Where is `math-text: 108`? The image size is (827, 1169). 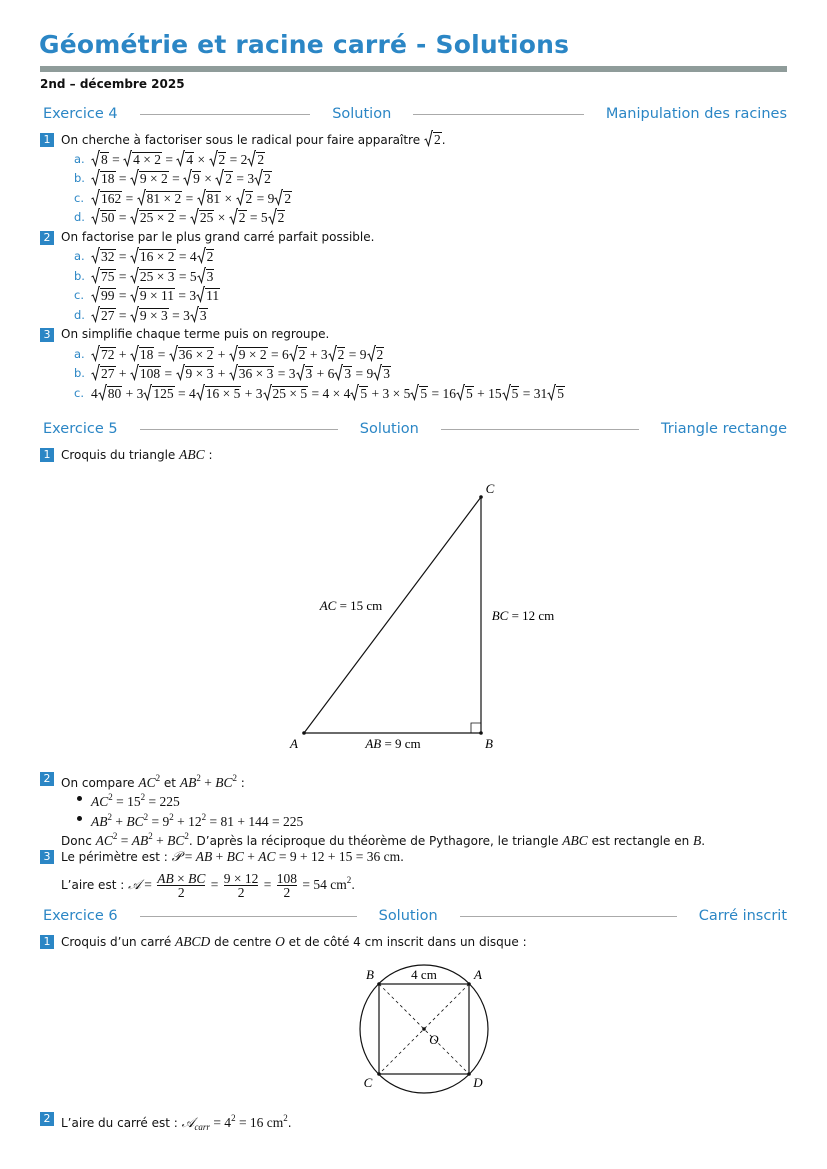
math-text: 108 is located at coordinates (286, 878).